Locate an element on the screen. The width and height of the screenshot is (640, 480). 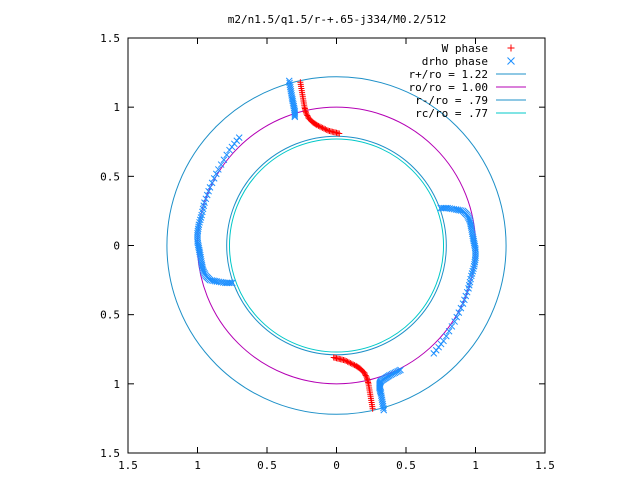
legend-label: ro/ro = 1.00 is located at coordinates (448, 87).